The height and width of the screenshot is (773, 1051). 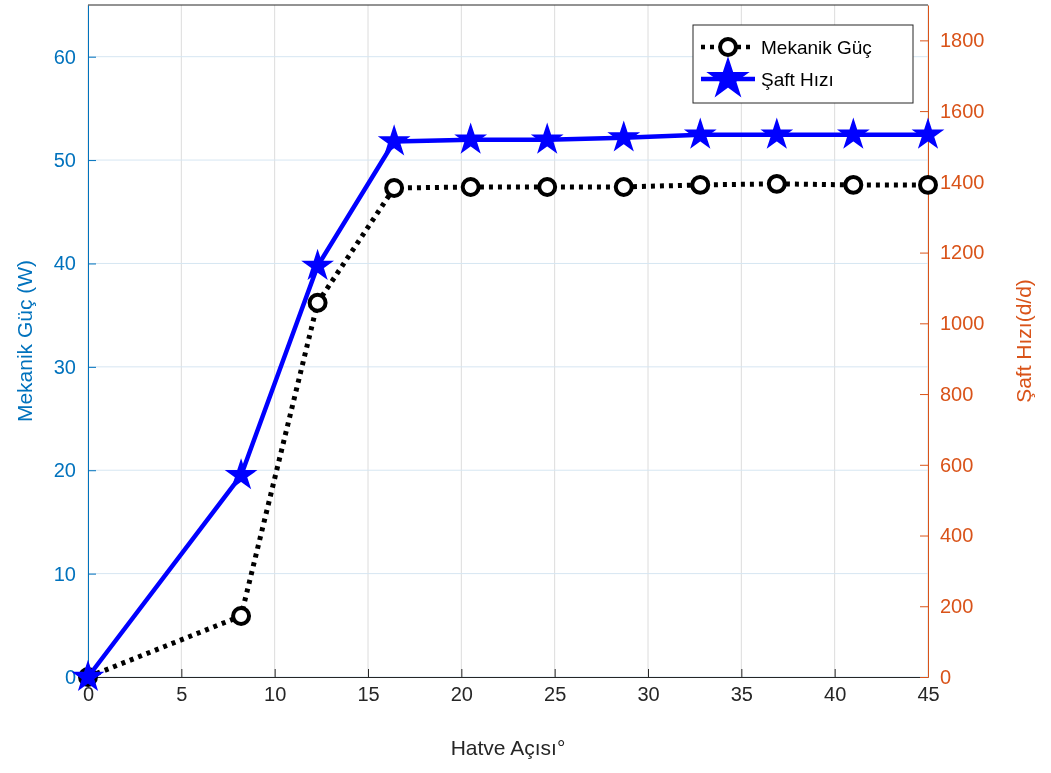 I want to click on y-tick-label: 60, so click(x=64, y=56).